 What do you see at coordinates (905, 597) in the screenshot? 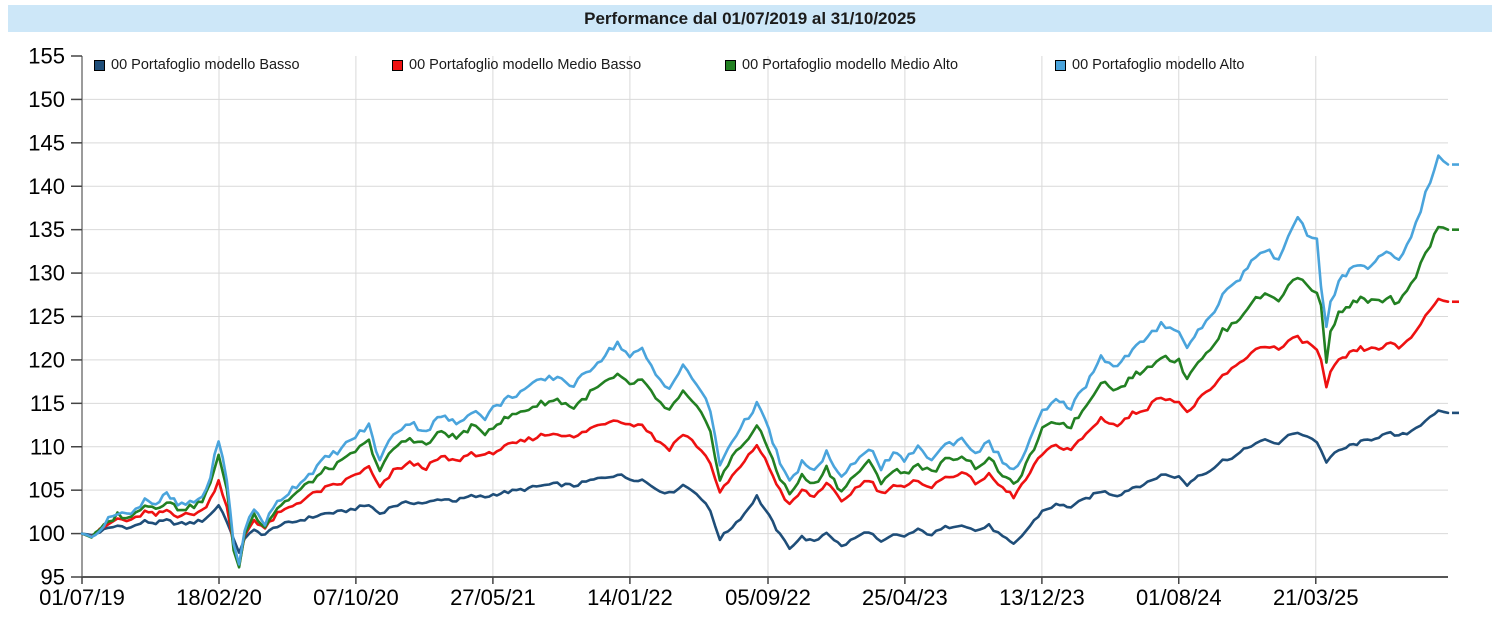
I see `x-tick-label: 25/04/23` at bounding box center [905, 597].